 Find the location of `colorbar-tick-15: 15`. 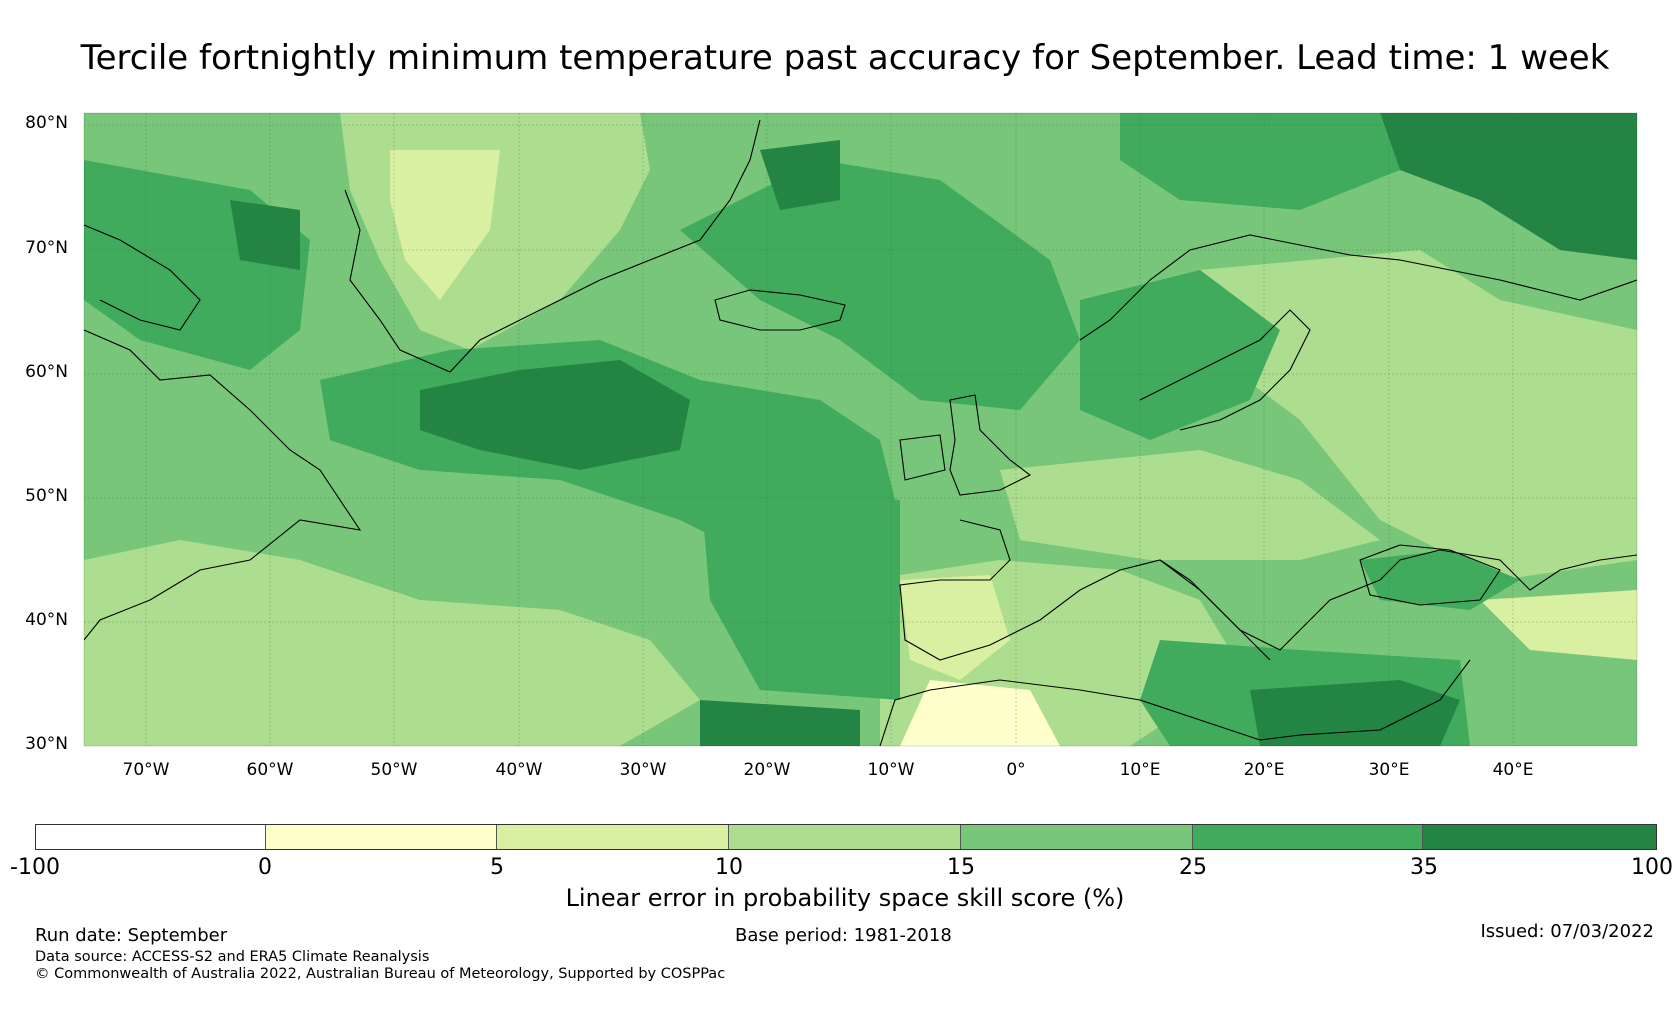

colorbar-tick-15: 15 is located at coordinates (961, 867).